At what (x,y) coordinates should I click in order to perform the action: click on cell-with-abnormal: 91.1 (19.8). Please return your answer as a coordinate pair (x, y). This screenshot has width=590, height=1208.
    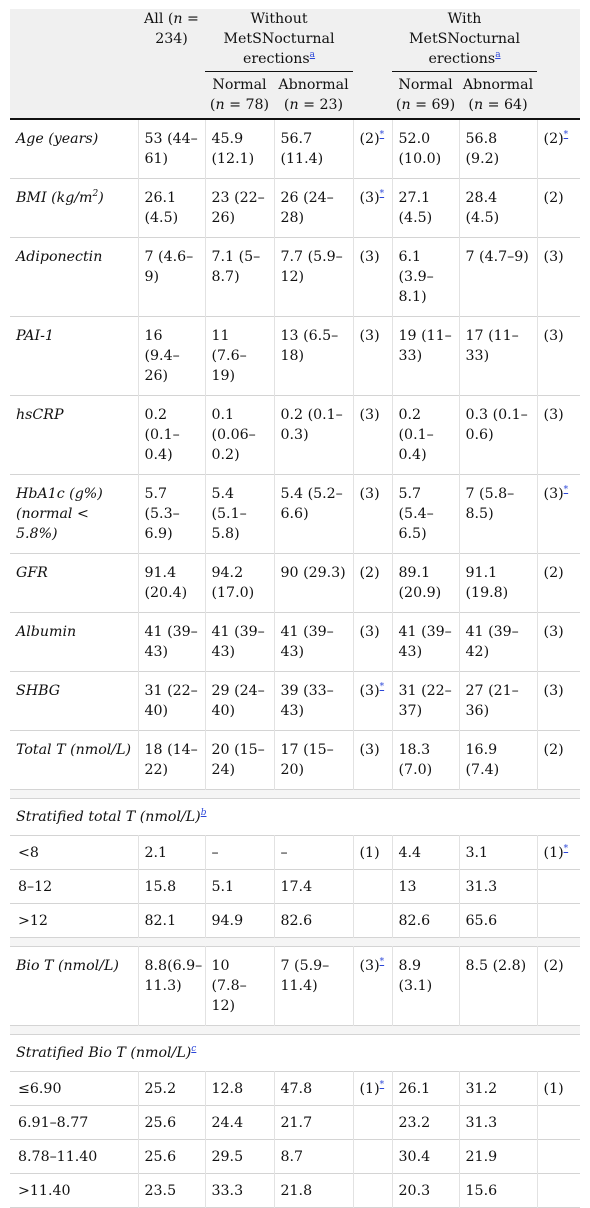
    Looking at the image, I should click on (498, 583).